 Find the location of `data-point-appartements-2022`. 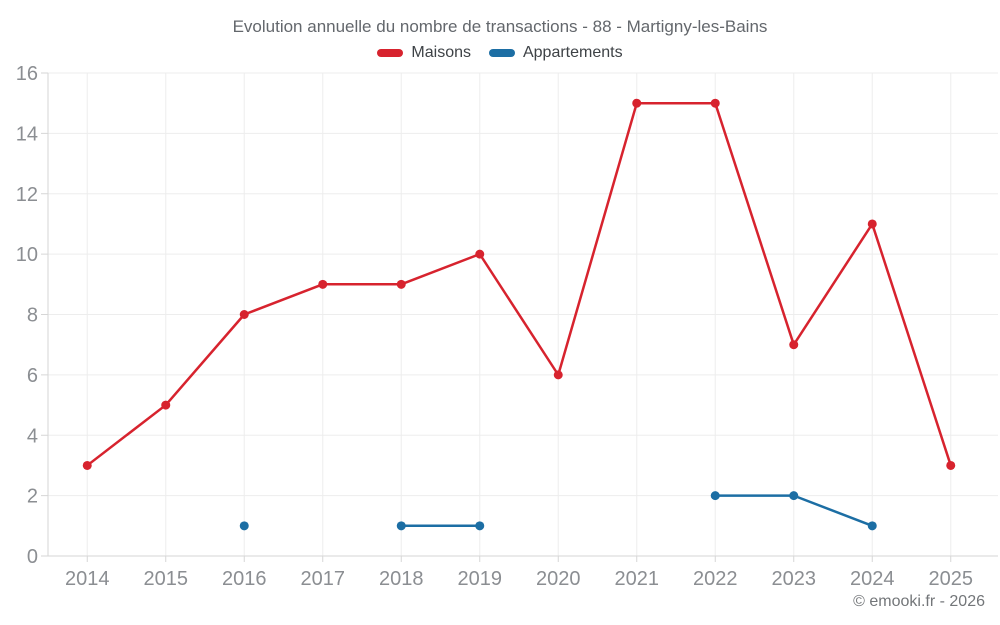

data-point-appartements-2022 is located at coordinates (715, 496).